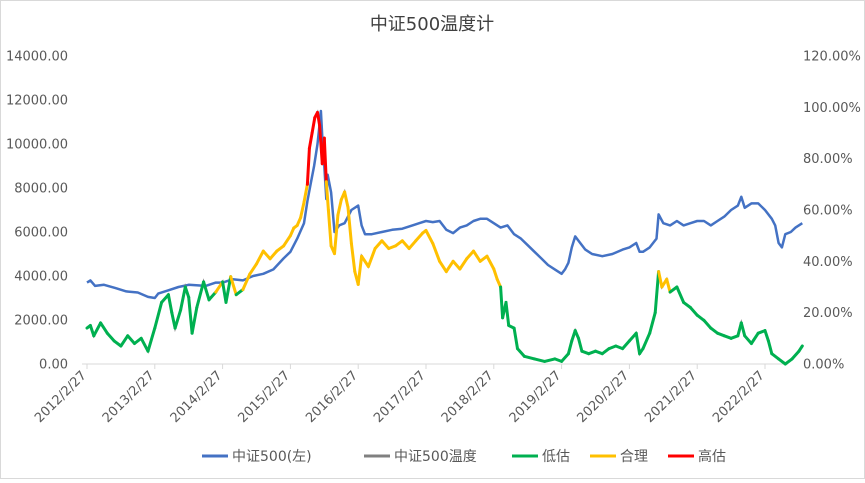 The image size is (865, 483). What do you see at coordinates (37, 57) in the screenshot?
I see `left-tick-label: 14000.00` at bounding box center [37, 57].